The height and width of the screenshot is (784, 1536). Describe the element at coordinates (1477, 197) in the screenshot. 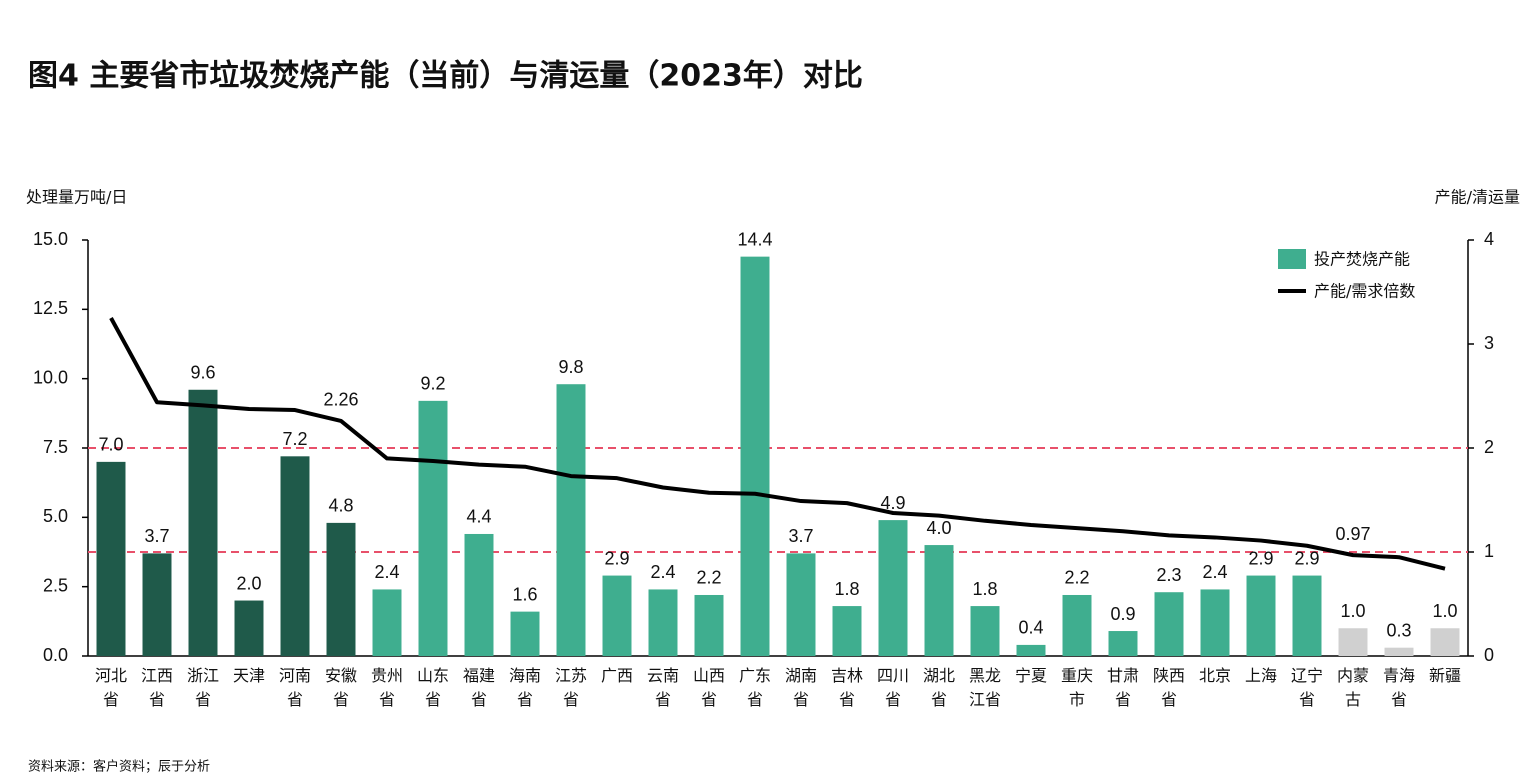

I see `y2-axis-label: 产能/清运量` at that location.